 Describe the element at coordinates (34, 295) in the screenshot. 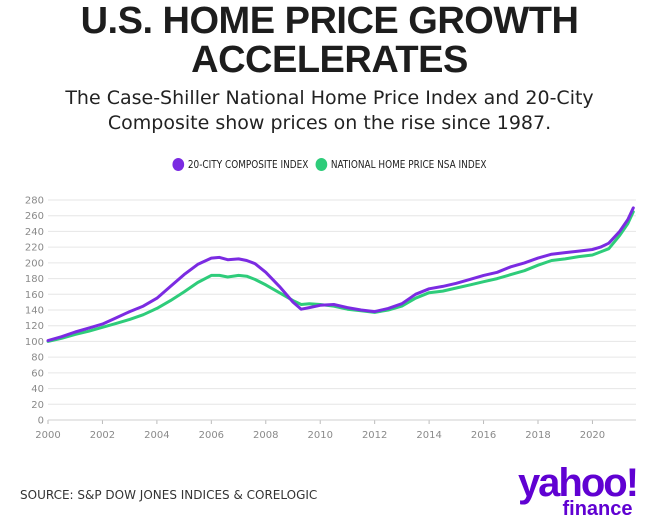

I see `y-tick-label-160: 160` at that location.